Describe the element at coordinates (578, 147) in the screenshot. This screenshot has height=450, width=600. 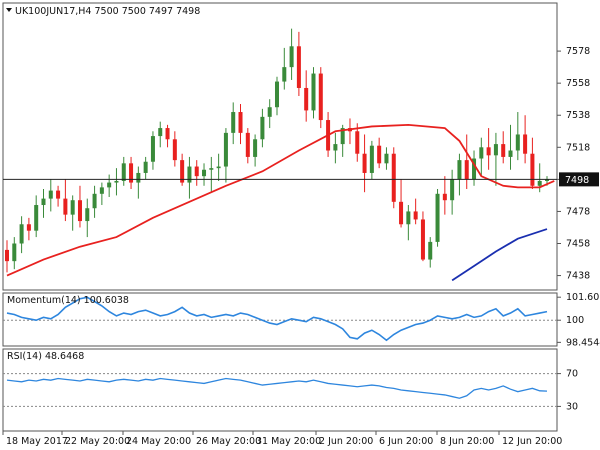
I see `y-tick-label: 7518` at that location.